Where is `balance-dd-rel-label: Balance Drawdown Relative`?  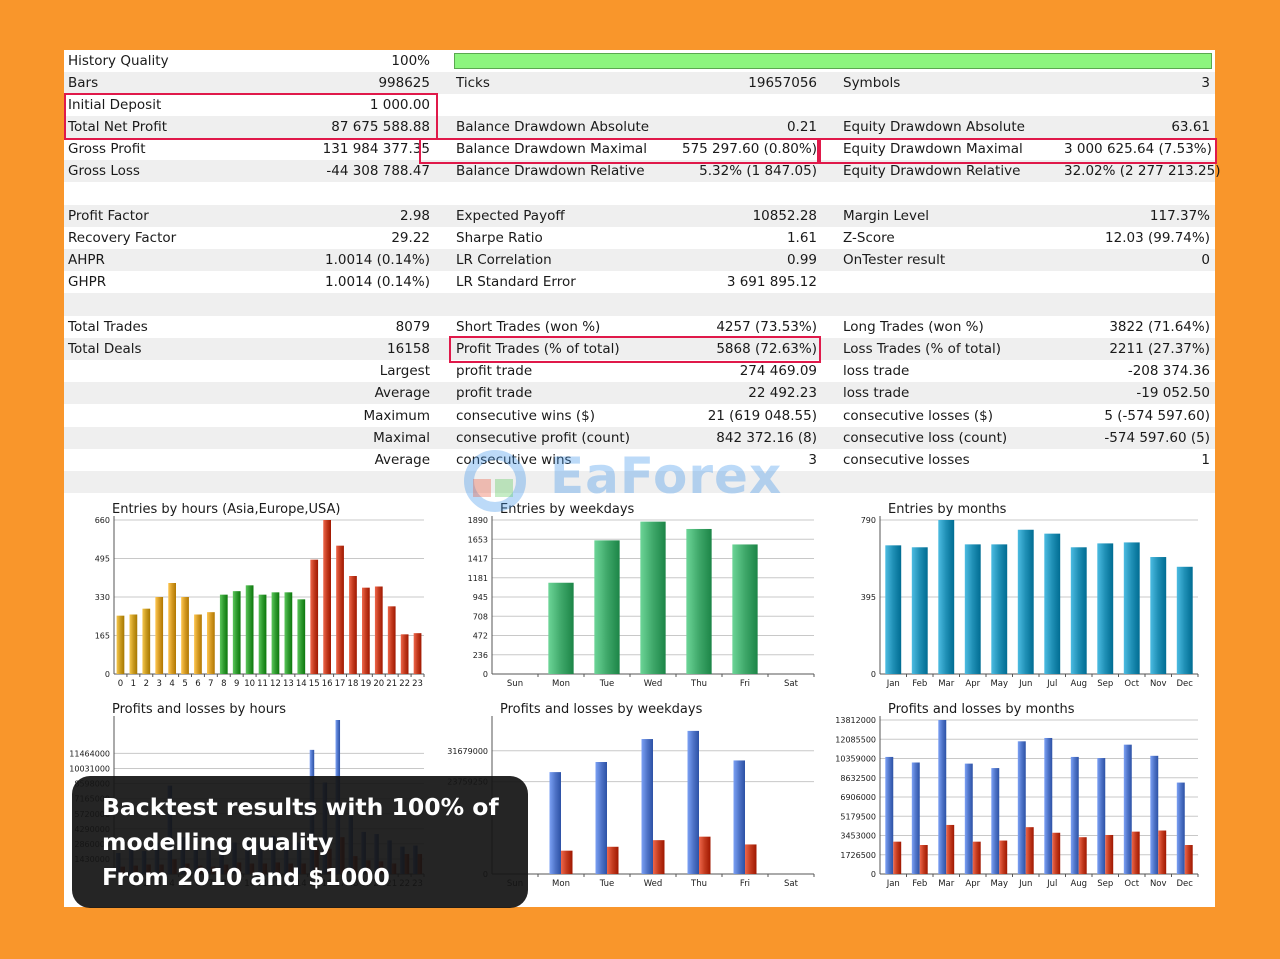
balance-dd-rel-label: Balance Drawdown Relative is located at coordinates (550, 171).